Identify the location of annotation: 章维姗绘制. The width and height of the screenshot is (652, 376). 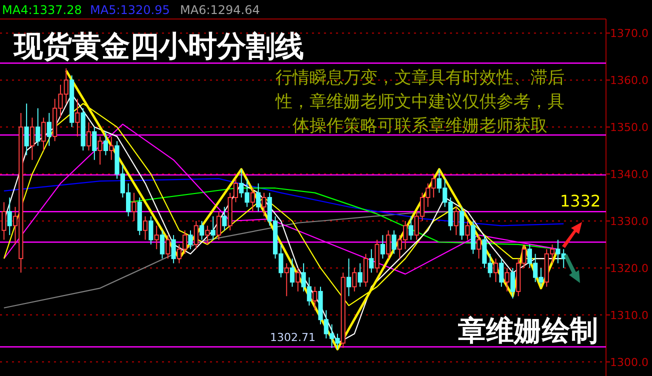
(527, 330).